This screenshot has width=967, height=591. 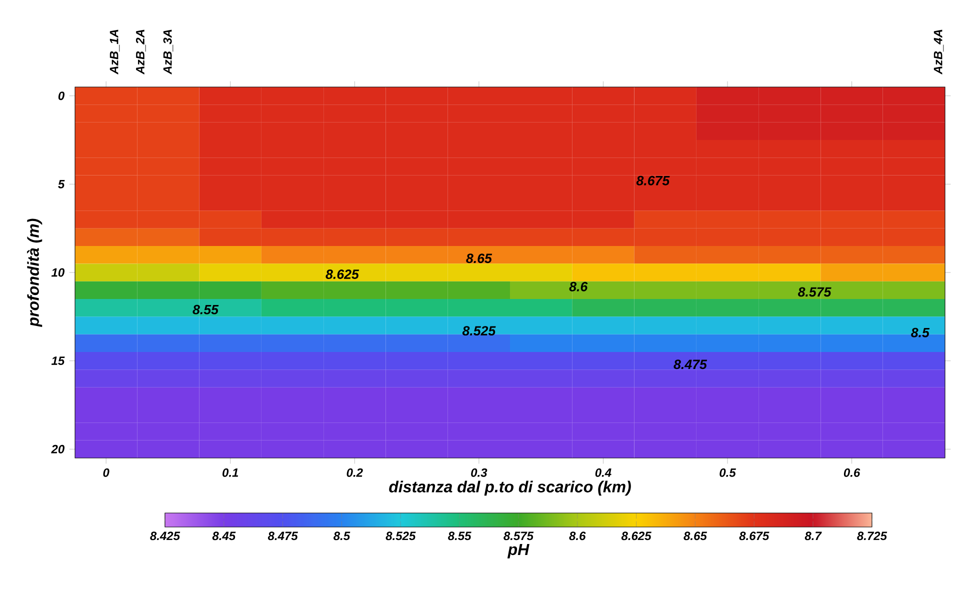 I want to click on text: AzB_2A, so click(x=141, y=52).